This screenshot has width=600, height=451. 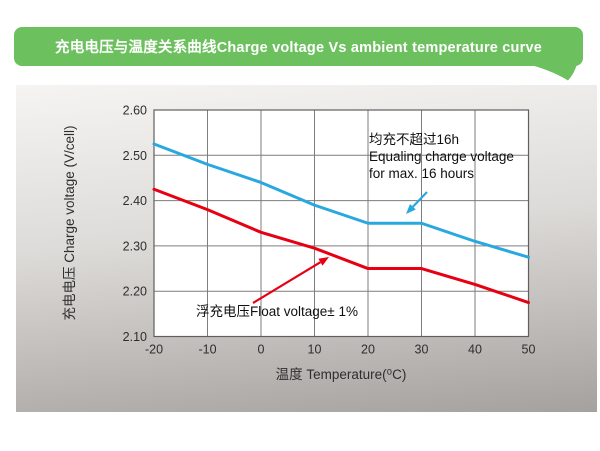 What do you see at coordinates (475, 350) in the screenshot?
I see `x-tick-label: 40` at bounding box center [475, 350].